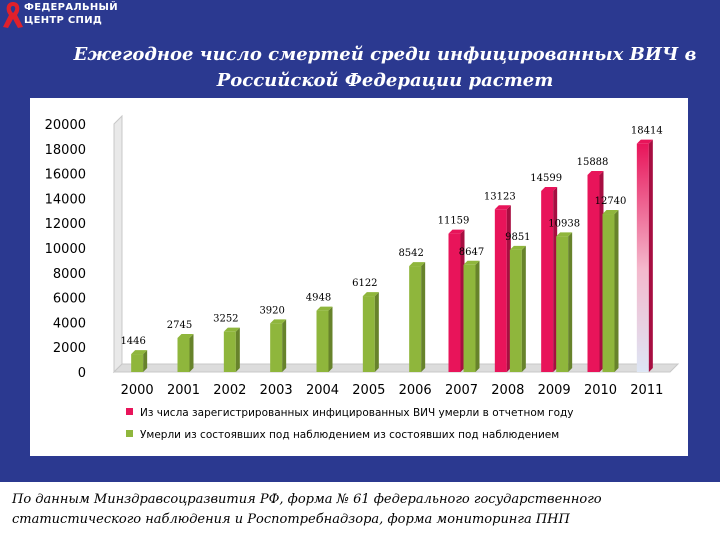 This screenshot has width=720, height=540. I want to click on x-tick-label: 2004, so click(322, 390).